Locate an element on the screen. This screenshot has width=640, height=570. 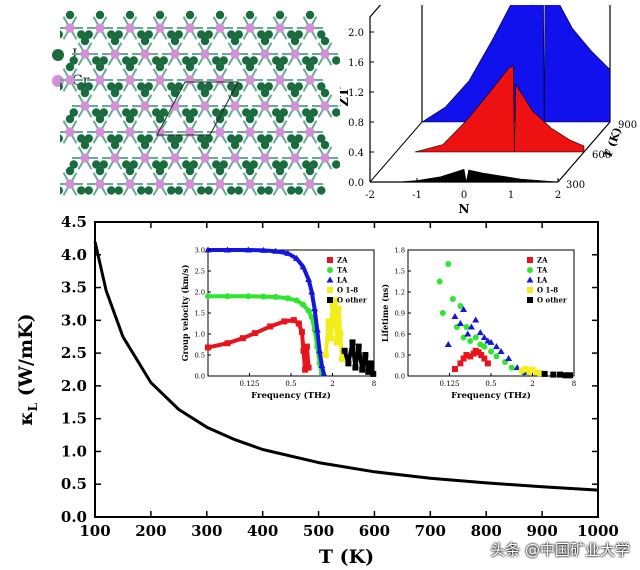
lt-y-tick-label: 0.9 is located at coordinates (400, 314).